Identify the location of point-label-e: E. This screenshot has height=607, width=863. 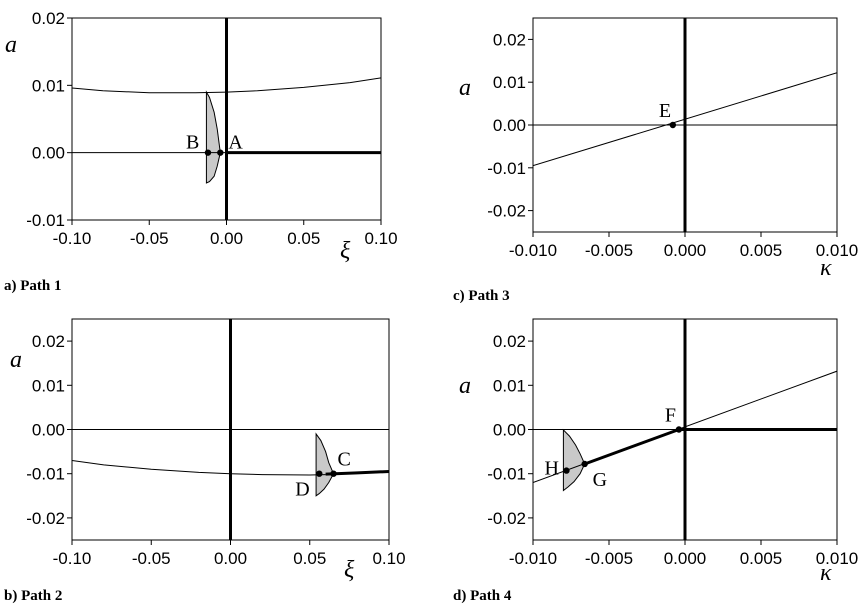
(665, 111).